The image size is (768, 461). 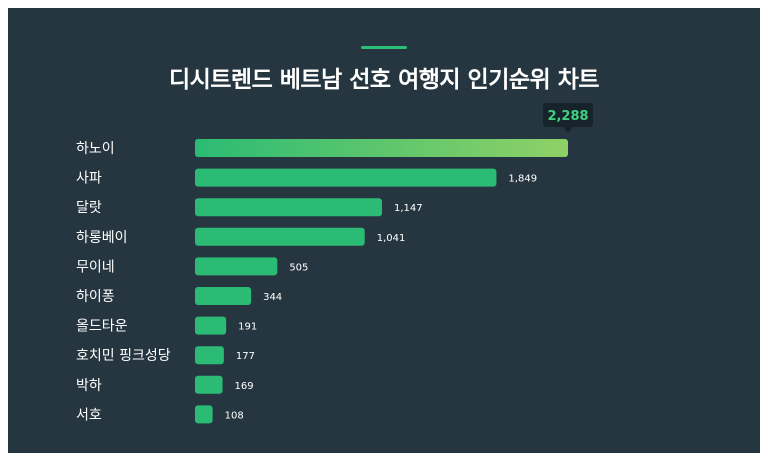 I want to click on value-label: 108, so click(x=234, y=415).